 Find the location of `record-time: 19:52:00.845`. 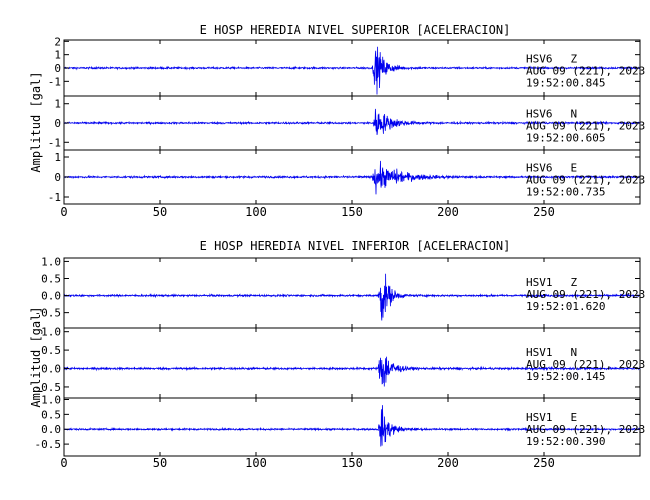

record-time: 19:52:00.845 is located at coordinates (565, 82).